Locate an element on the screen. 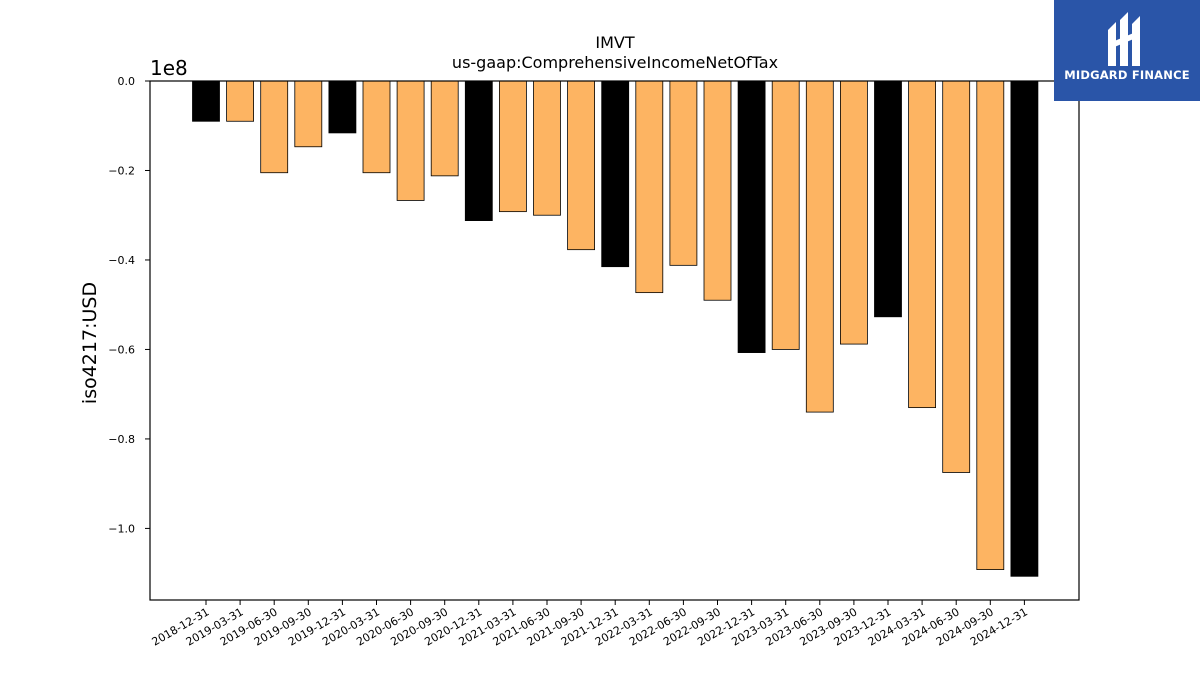 This screenshot has width=1200, height=675. midgard-logo-icon is located at coordinates (1124, 39).